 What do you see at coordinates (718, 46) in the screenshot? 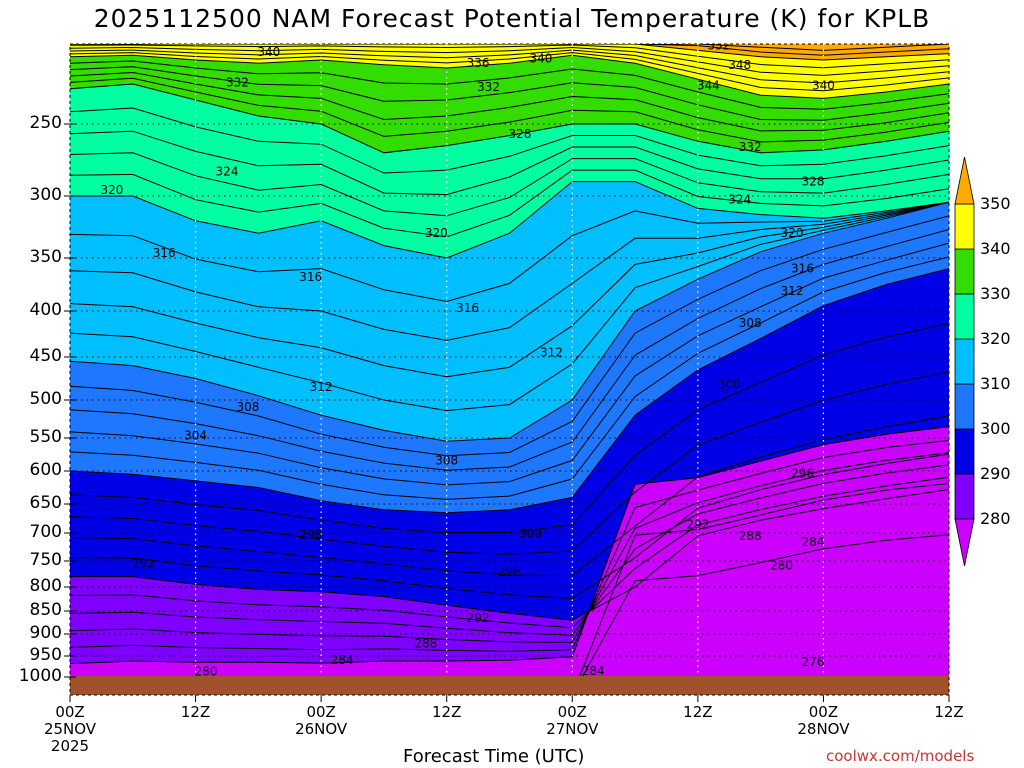
I see `contour-label: 352` at bounding box center [718, 46].